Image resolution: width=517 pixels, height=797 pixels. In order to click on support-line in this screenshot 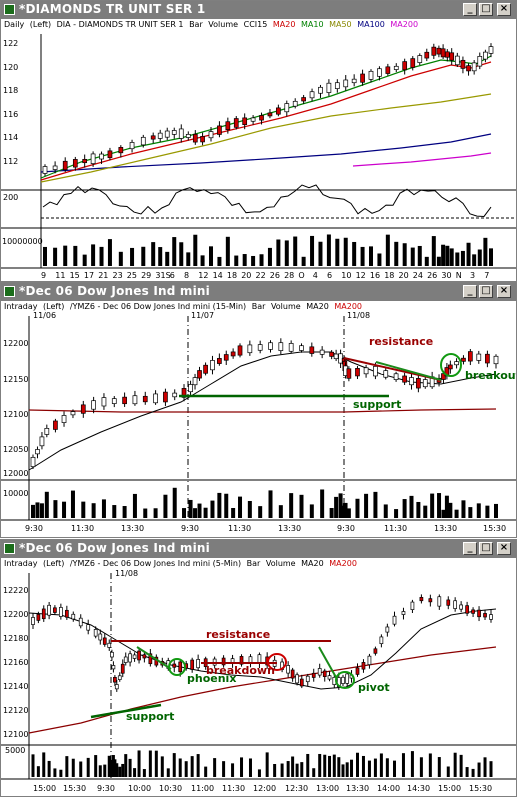, I will do `click(126, 711)`.